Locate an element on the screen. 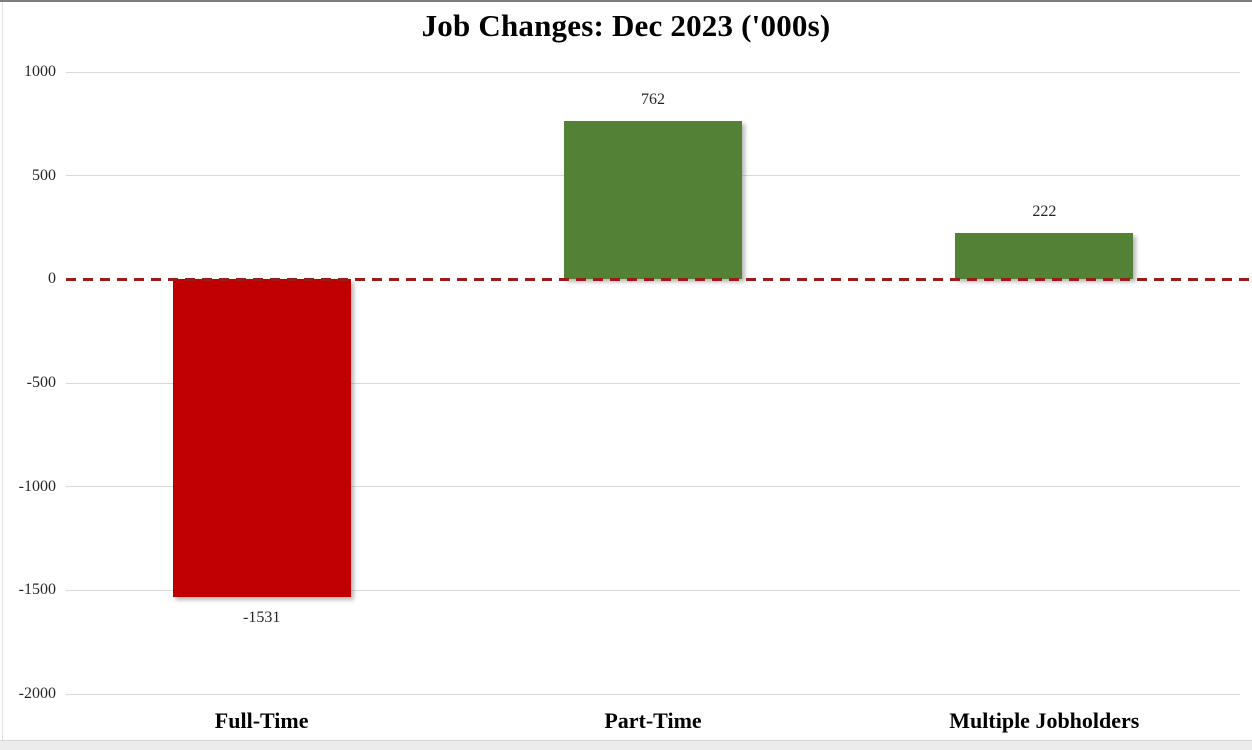 The image size is (1252, 750). window-left-edge is located at coordinates (2, 371).